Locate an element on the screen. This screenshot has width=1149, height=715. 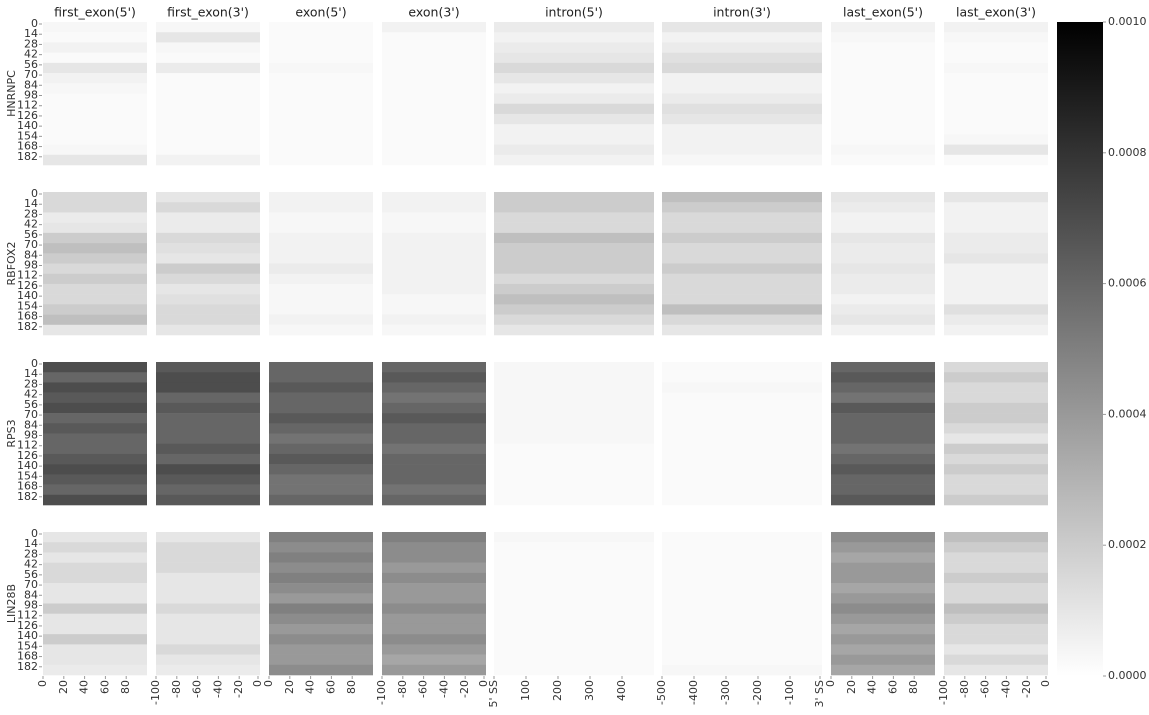
column-title: exon(3') is located at coordinates (433, 12).